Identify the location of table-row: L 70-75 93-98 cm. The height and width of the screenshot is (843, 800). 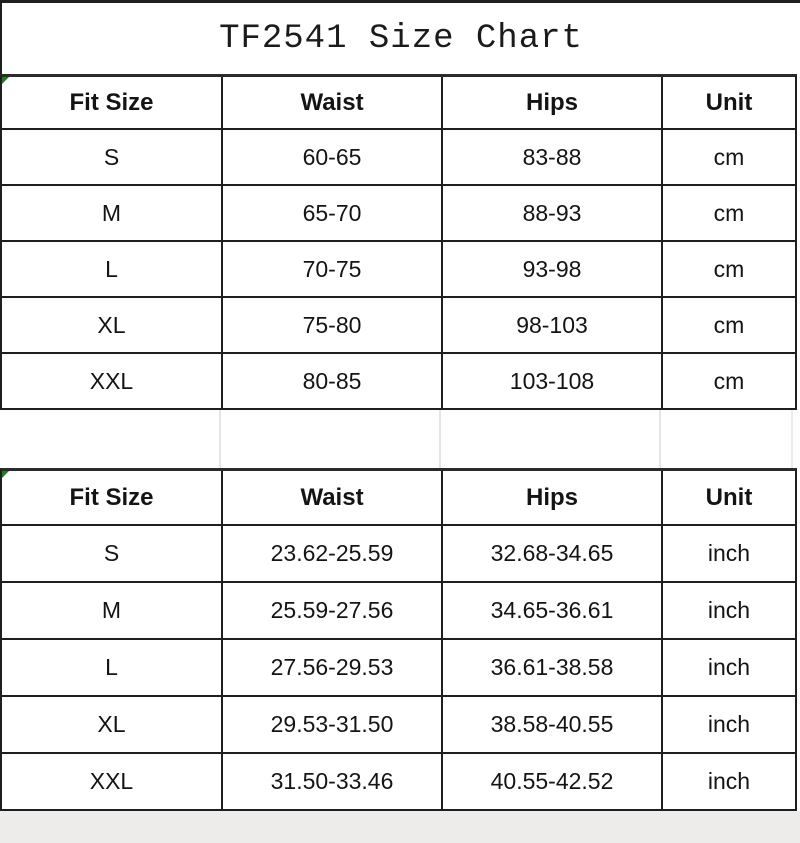
(398, 268).